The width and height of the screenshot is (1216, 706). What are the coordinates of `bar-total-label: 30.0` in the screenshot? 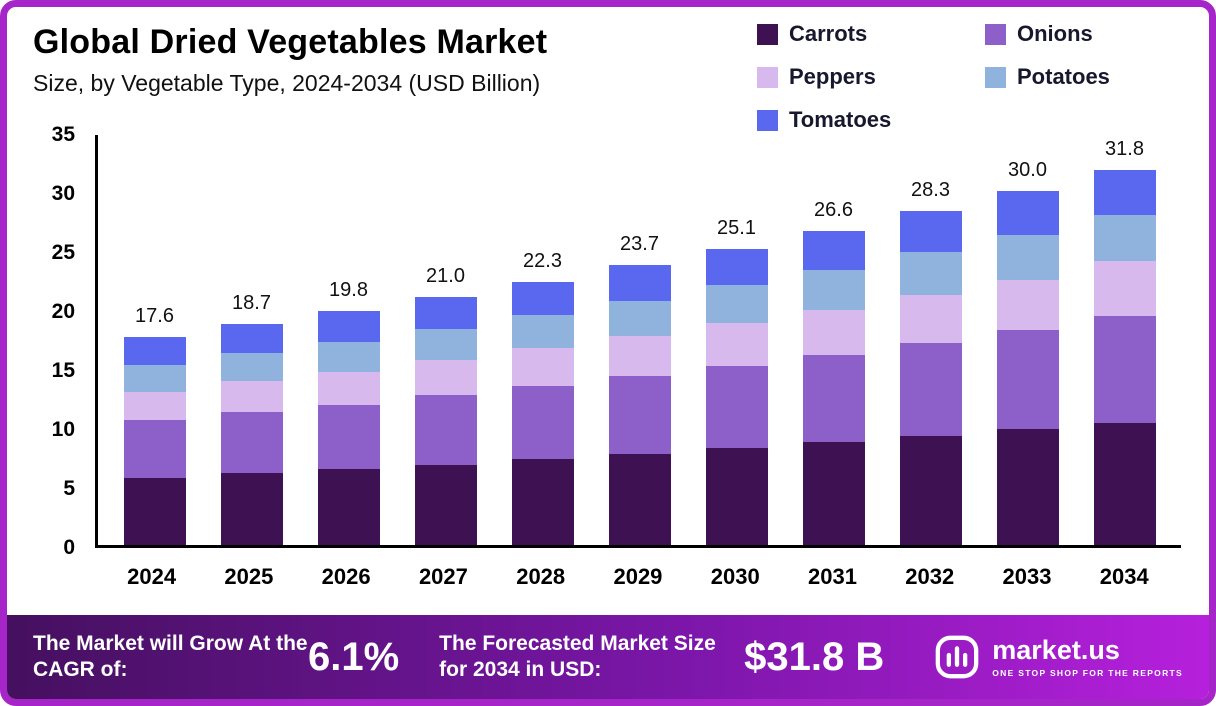 It's located at (1027, 170).